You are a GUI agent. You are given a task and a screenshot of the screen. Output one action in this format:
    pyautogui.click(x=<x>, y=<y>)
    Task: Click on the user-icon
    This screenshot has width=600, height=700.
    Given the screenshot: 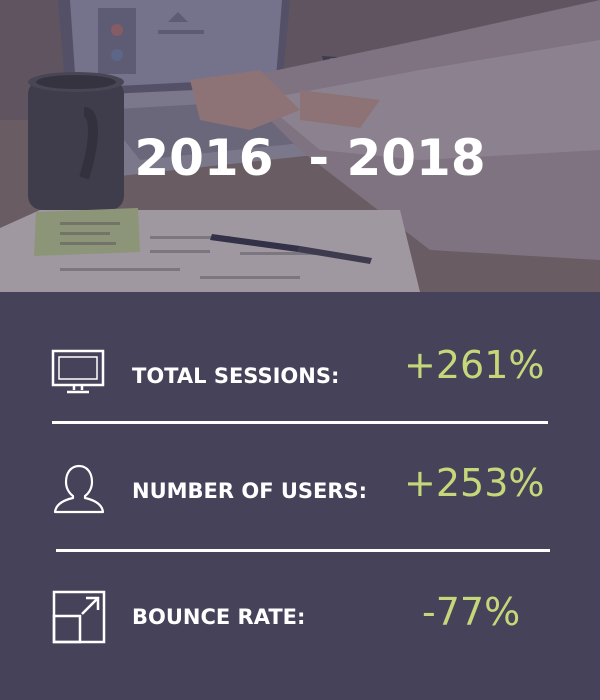 What is the action you would take?
    pyautogui.click(x=79, y=489)
    